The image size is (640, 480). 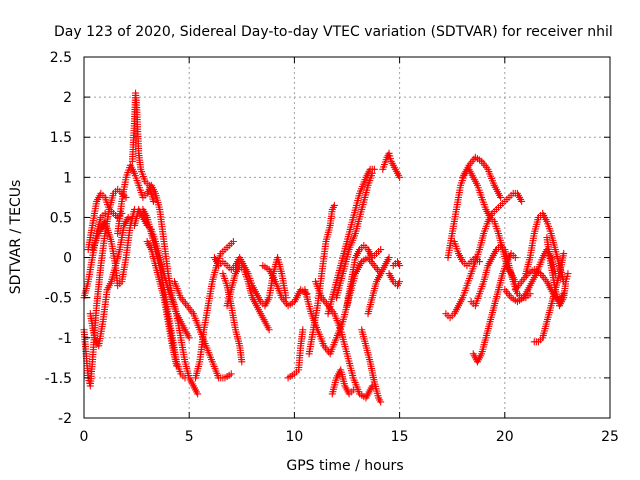 I want to click on x-tick-label: 15, so click(x=400, y=437).